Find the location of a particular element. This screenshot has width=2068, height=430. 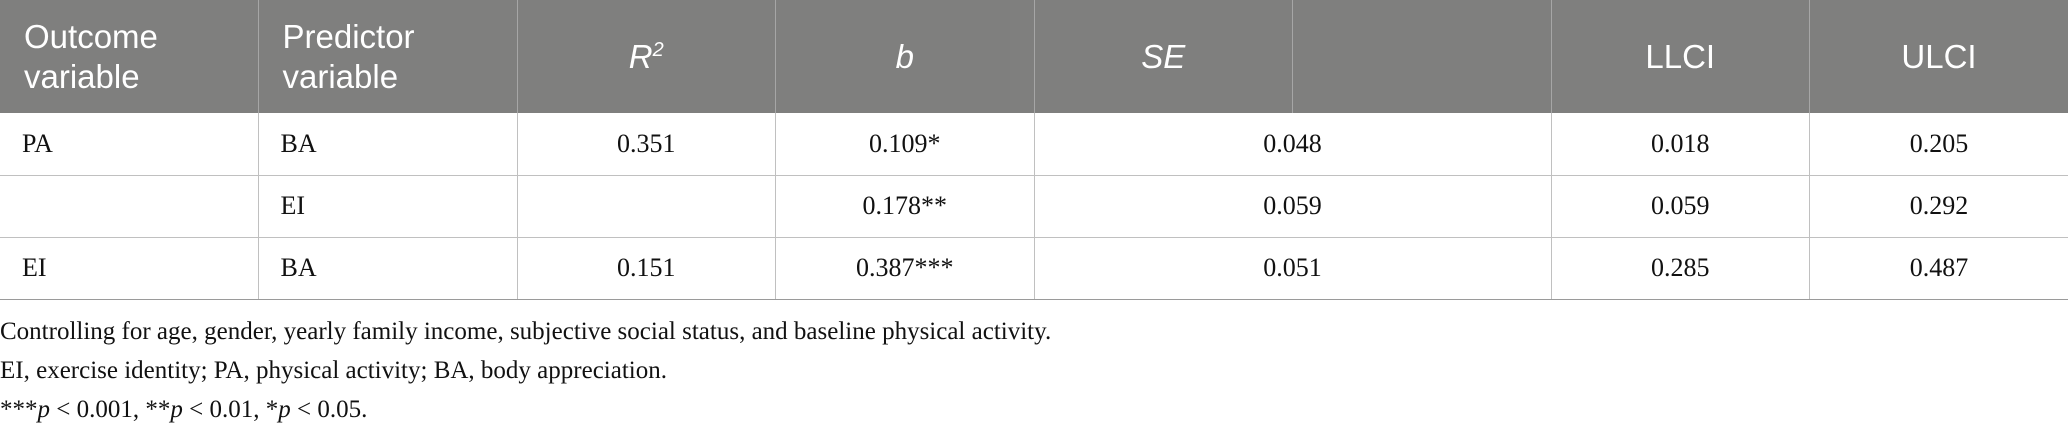

sig-prefix-1: *** is located at coordinates (19, 409).